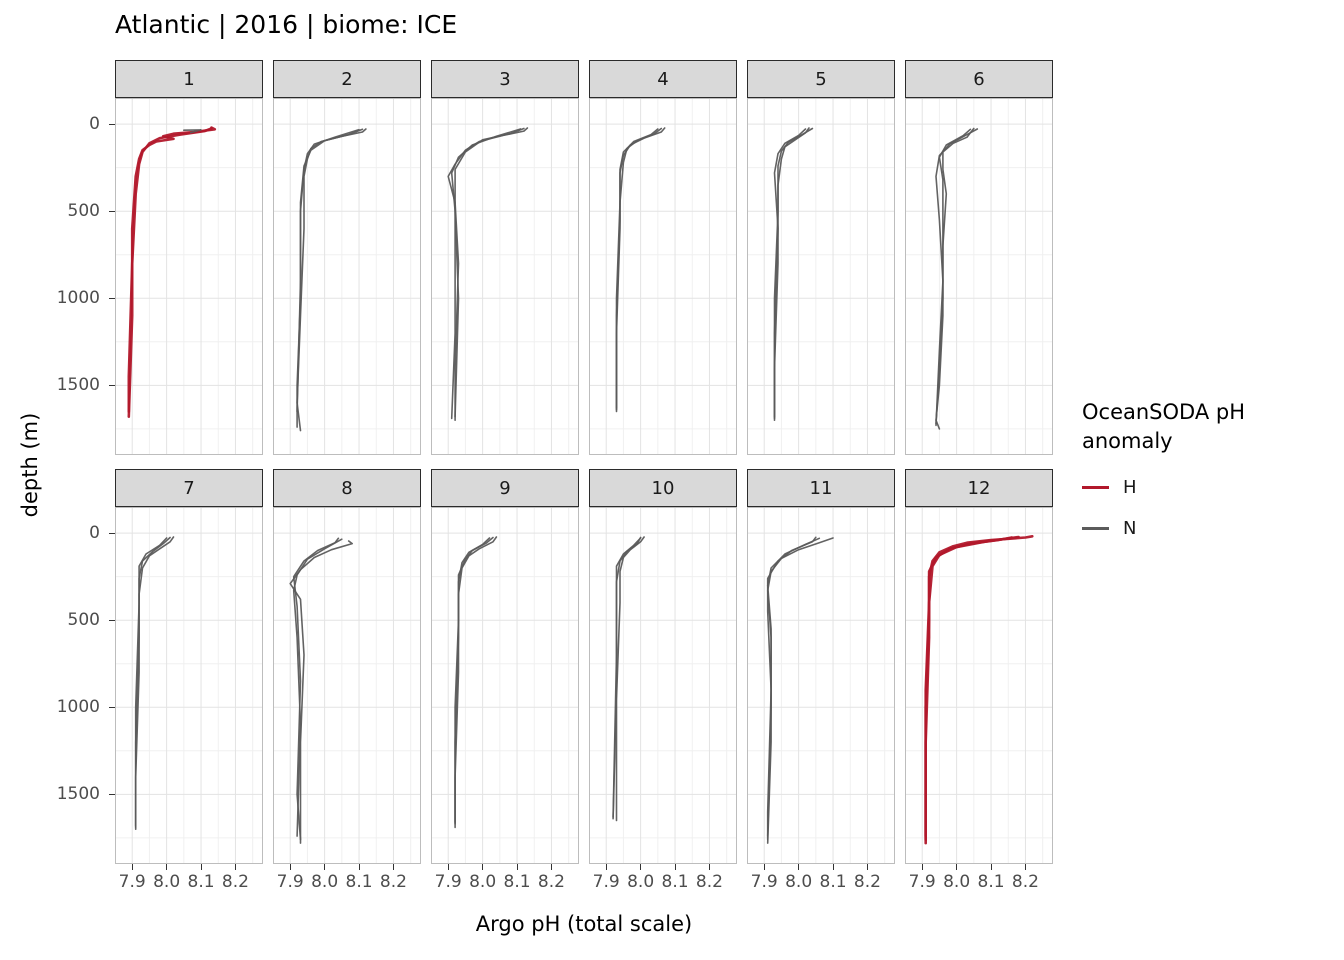 The image size is (1344, 960). What do you see at coordinates (1163, 427) in the screenshot?
I see `legend-title: OceanSODA pH anomaly` at bounding box center [1163, 427].